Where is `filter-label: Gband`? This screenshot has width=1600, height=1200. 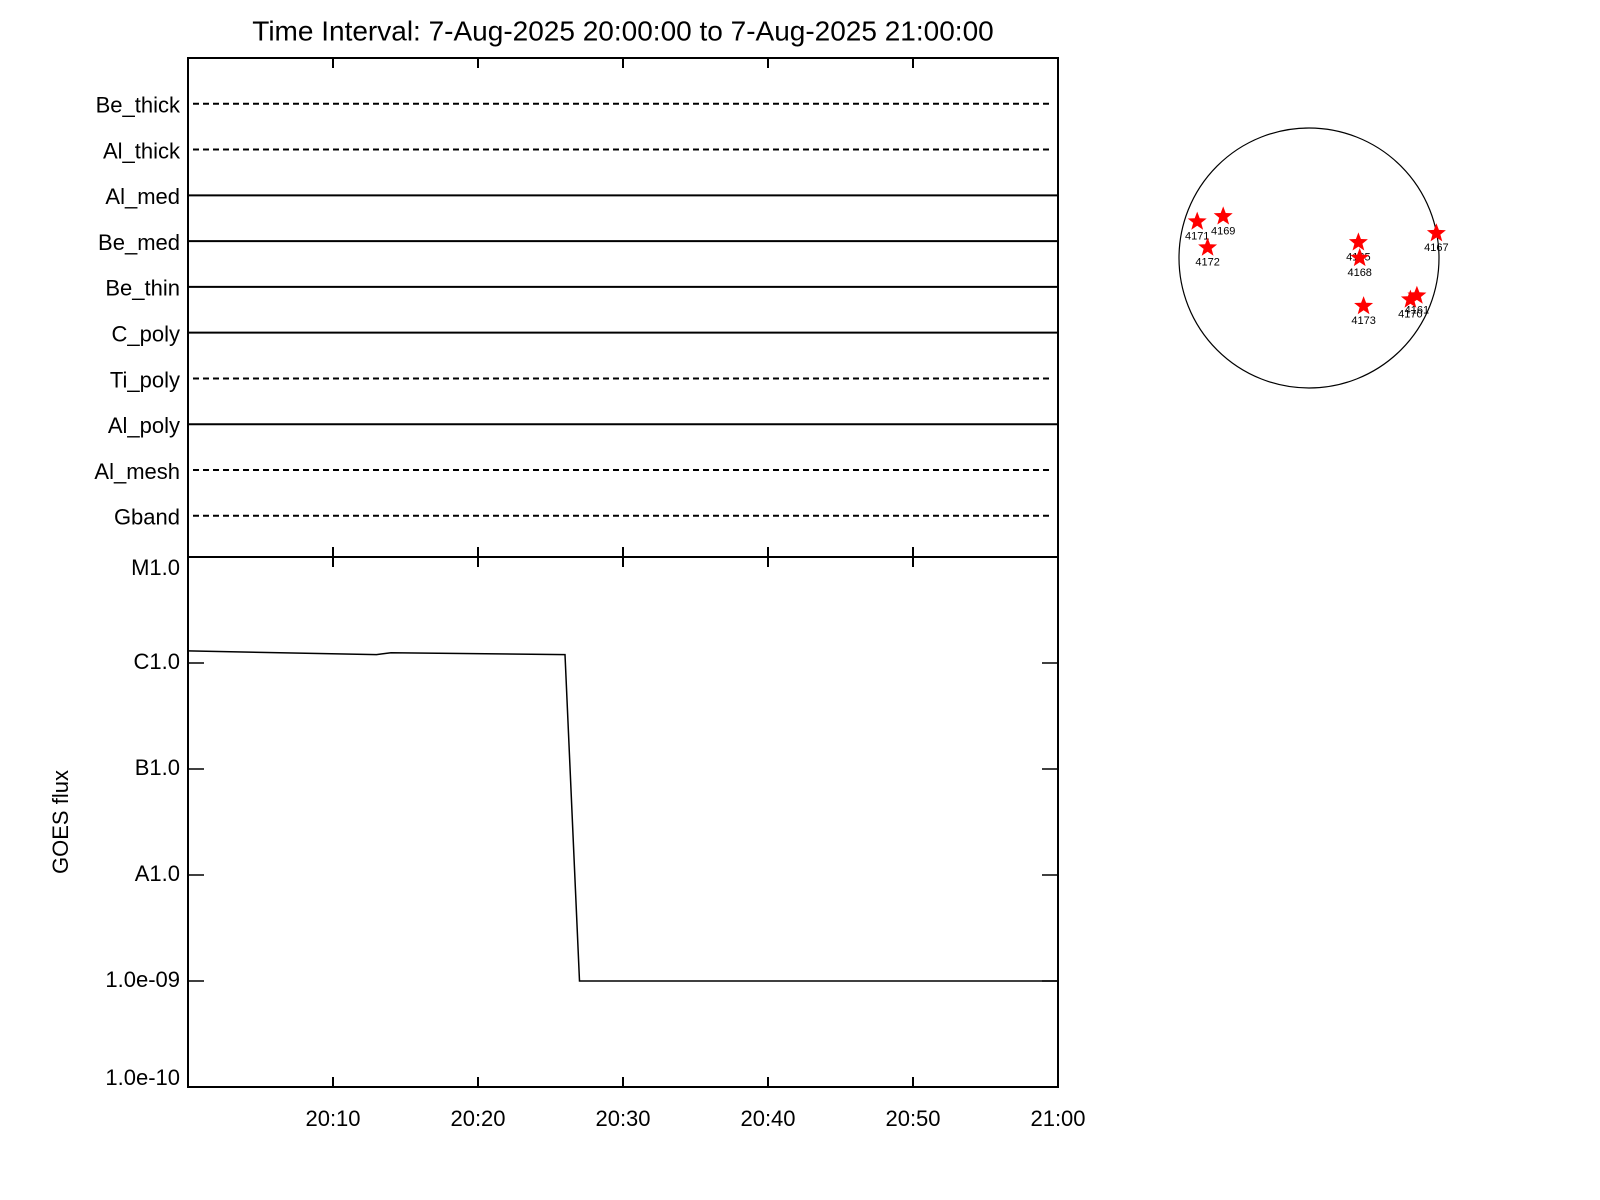
filter-label: Gband is located at coordinates (147, 517).